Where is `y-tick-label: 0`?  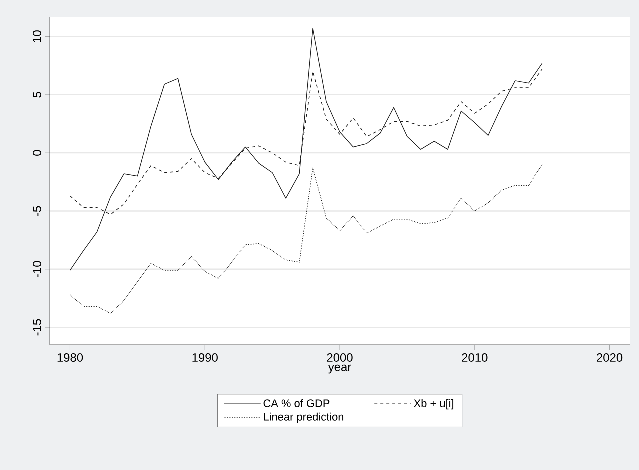 y-tick-label: 0 is located at coordinates (37, 153).